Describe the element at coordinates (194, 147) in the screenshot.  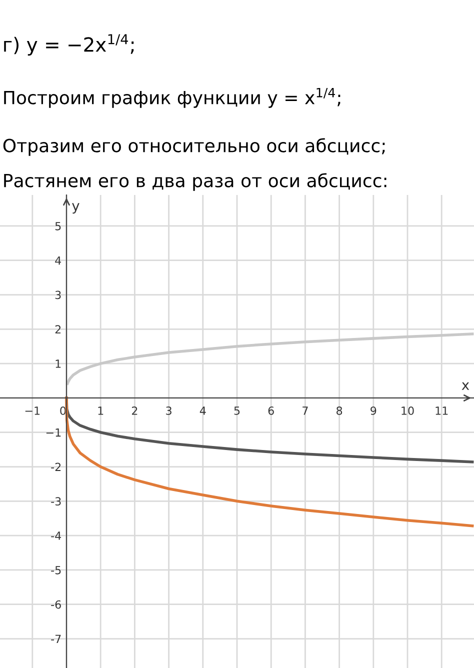
I see `text: Отразим его относительно оси абсцисс;` at that location.